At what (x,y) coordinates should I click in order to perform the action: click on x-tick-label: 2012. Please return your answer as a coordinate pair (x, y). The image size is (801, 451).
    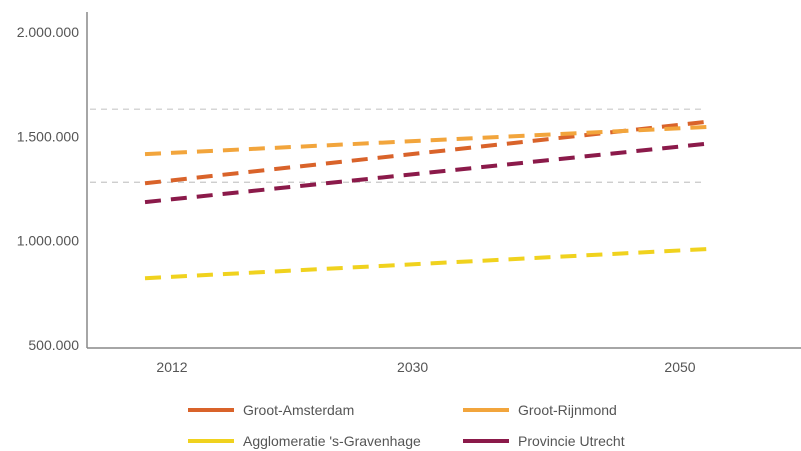
    Looking at the image, I should click on (171, 367).